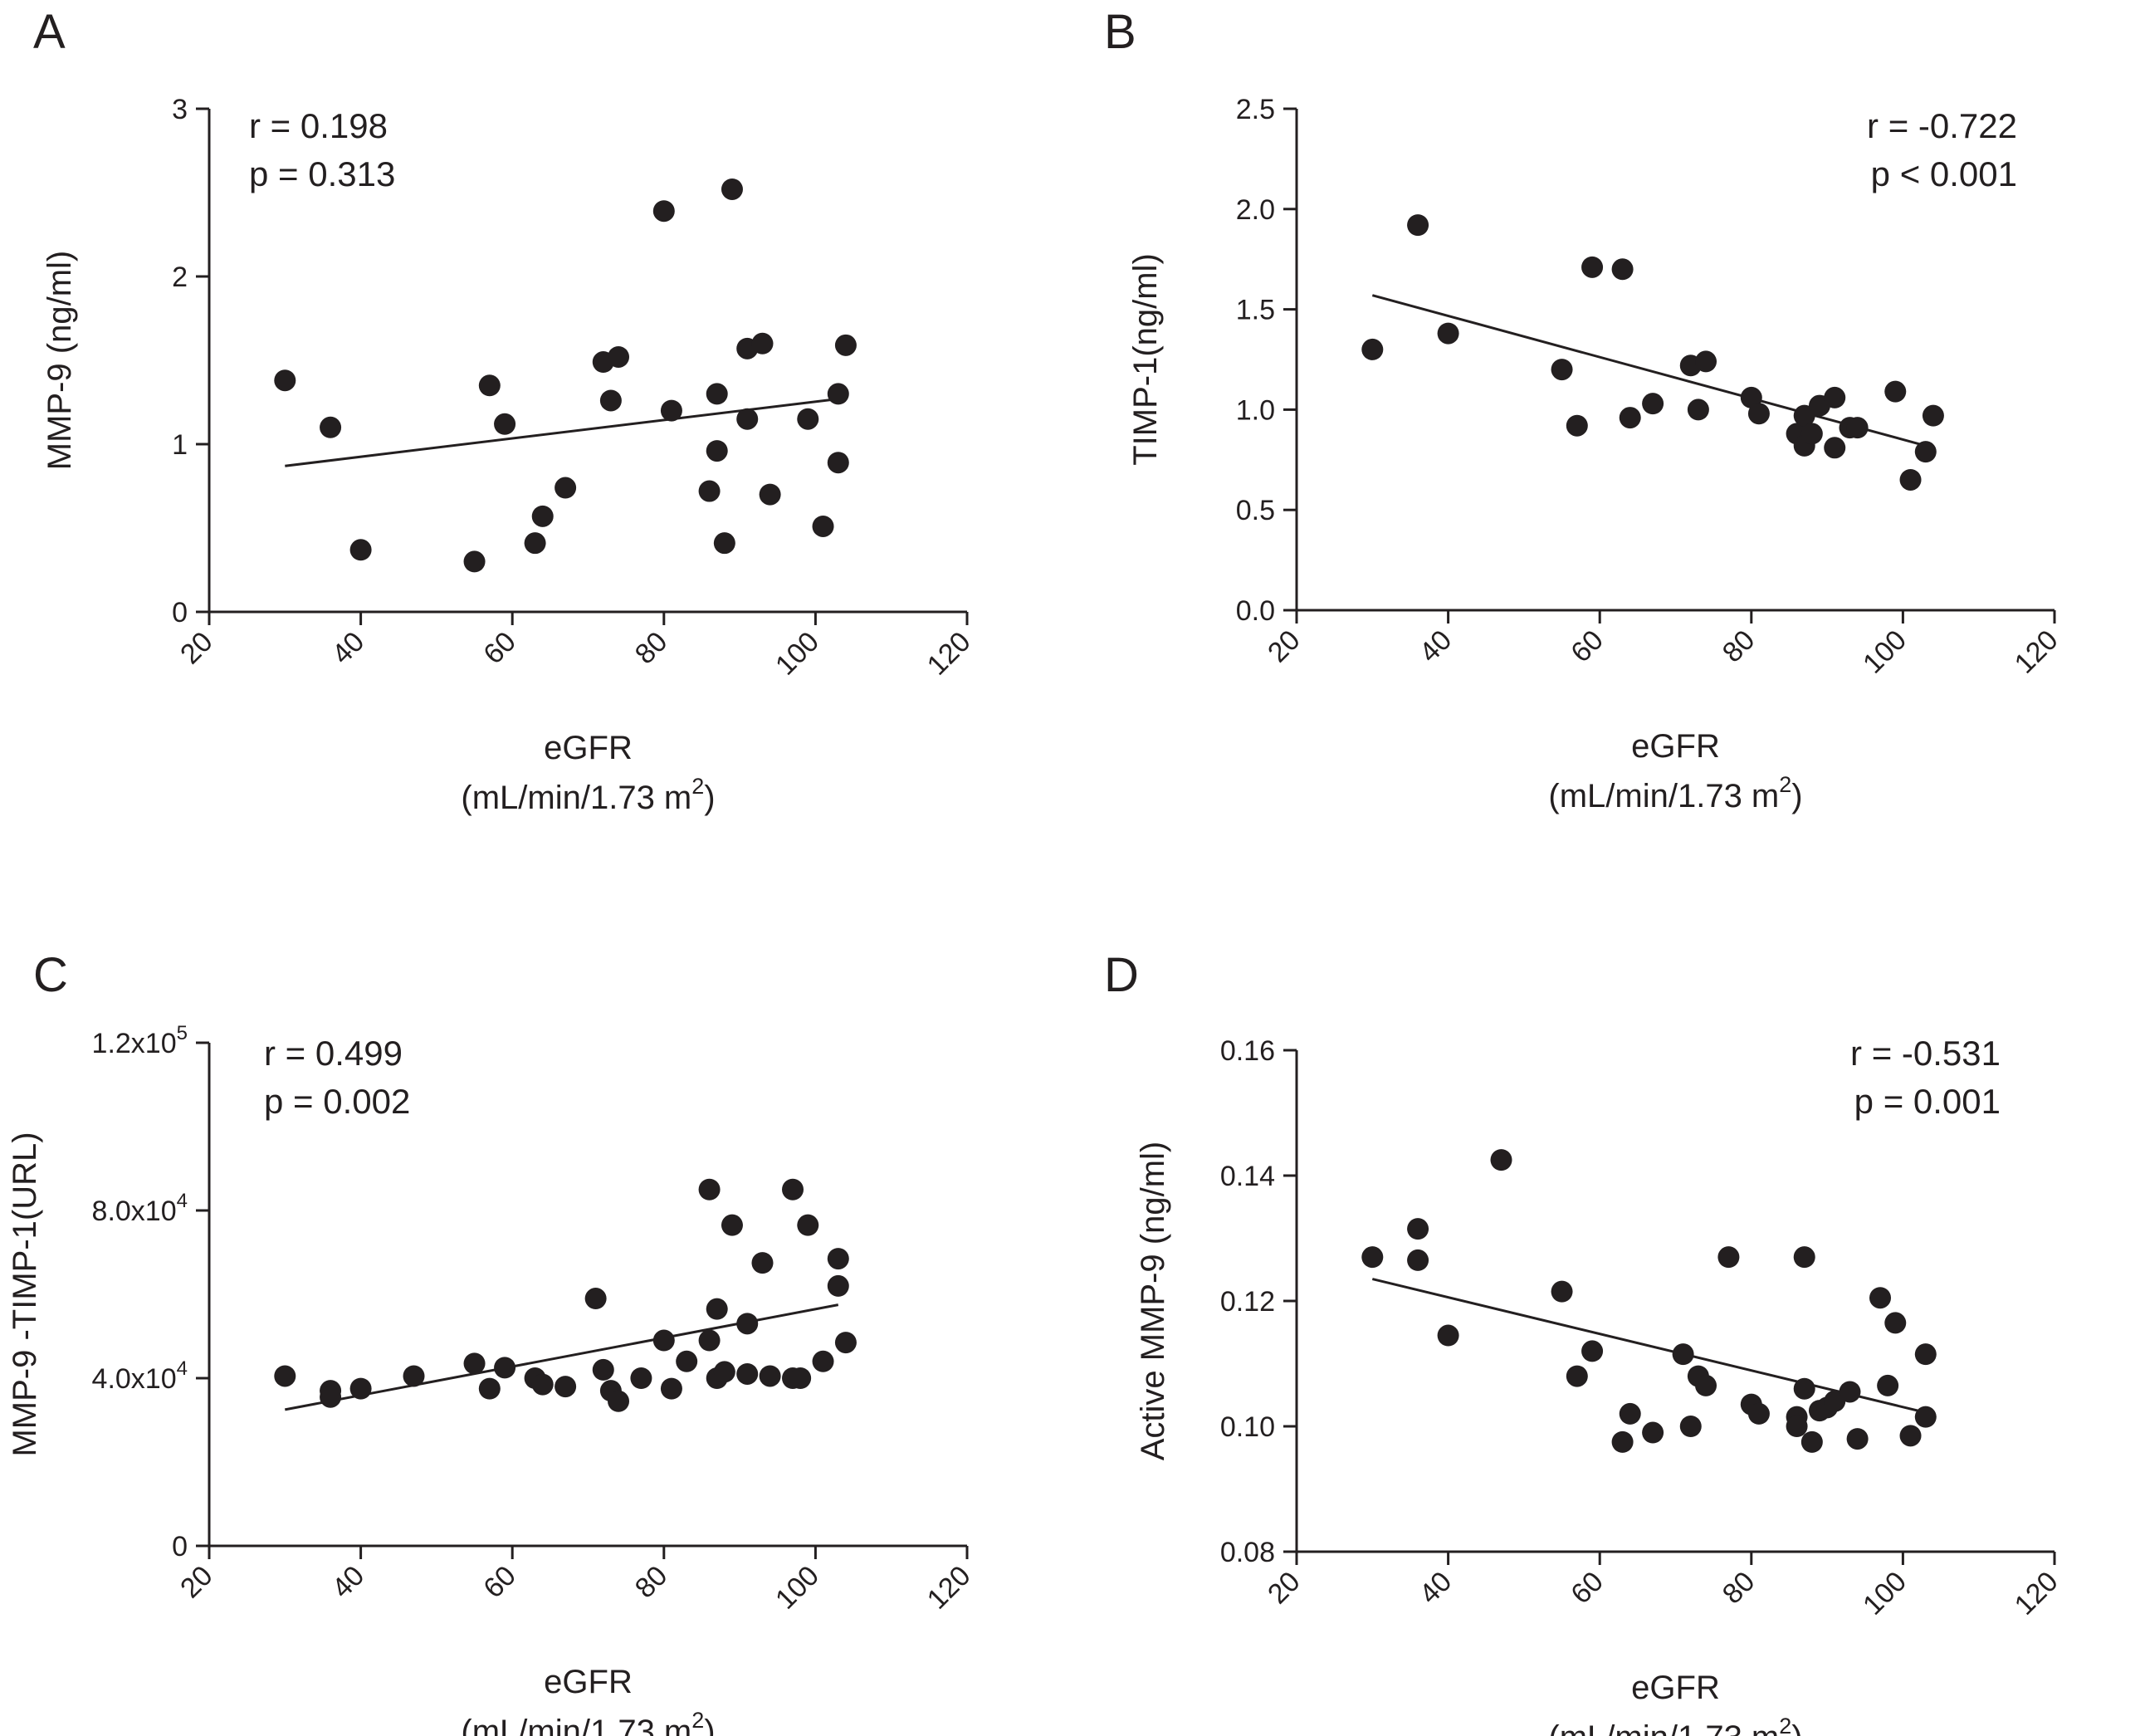 The image size is (2140, 1736). What do you see at coordinates (1927, 1101) in the screenshot?
I see `correlation-p: p = 0.001` at bounding box center [1927, 1101].